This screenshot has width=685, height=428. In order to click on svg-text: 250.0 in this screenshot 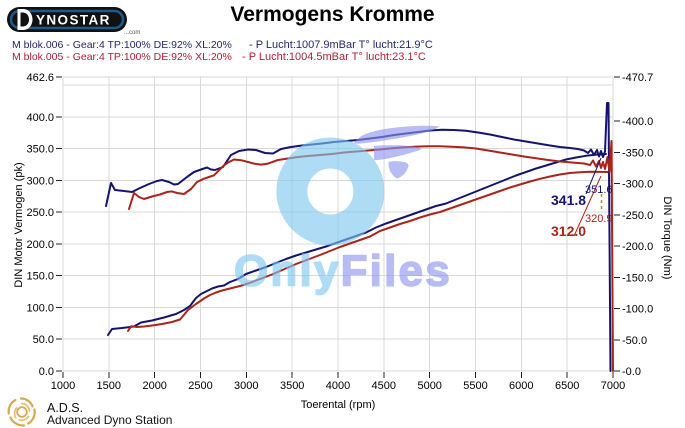, I will do `click(40, 213)`.